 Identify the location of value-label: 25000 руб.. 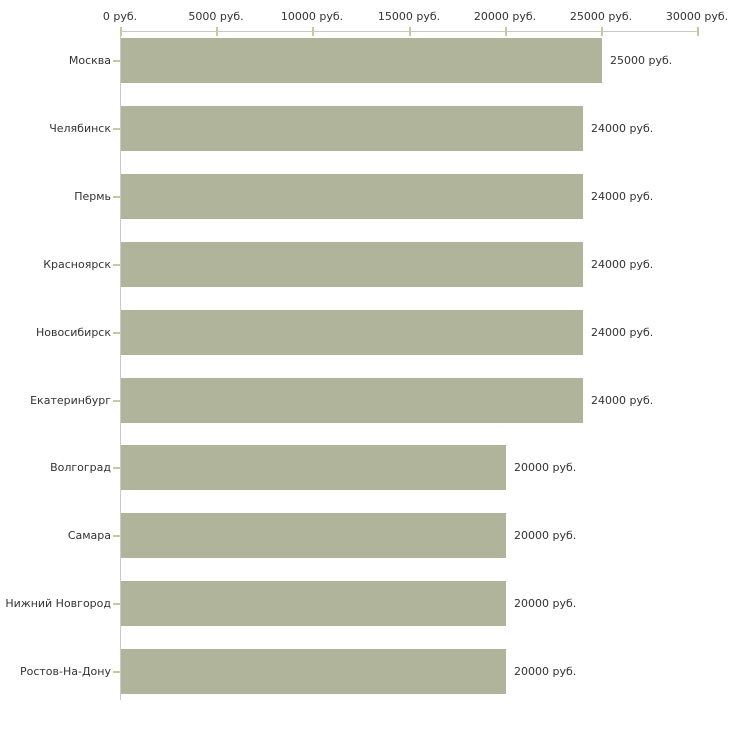
(641, 60).